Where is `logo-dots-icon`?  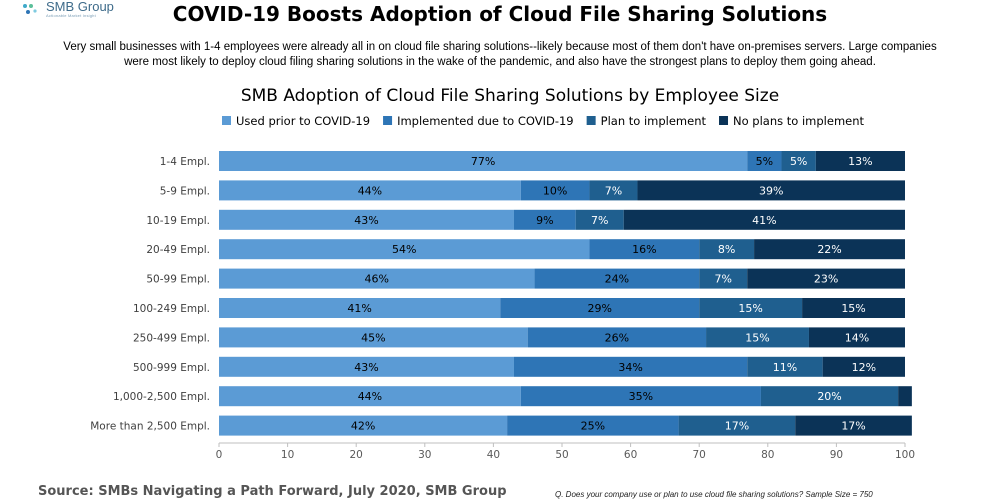 logo-dots-icon is located at coordinates (30, 9).